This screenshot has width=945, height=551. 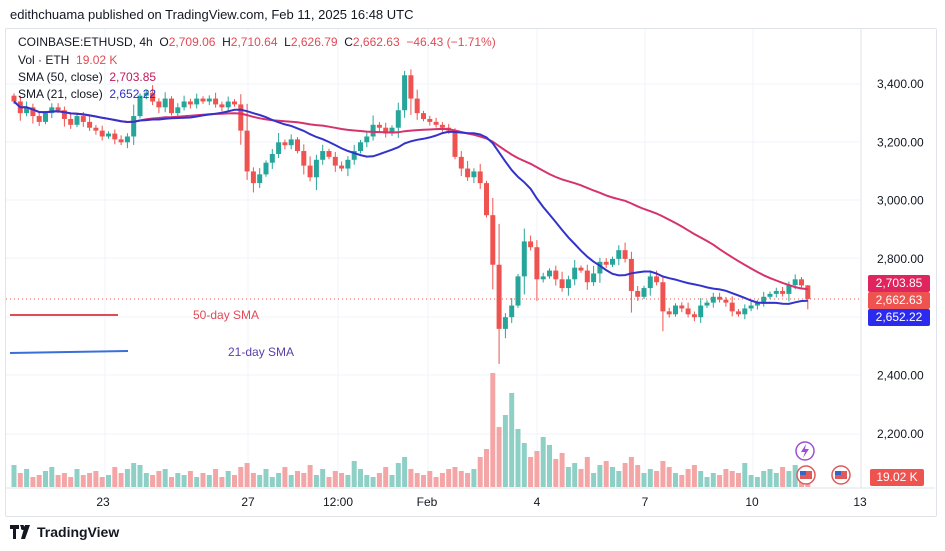 I want to click on tradingview-logo-icon, so click(x=20, y=532).